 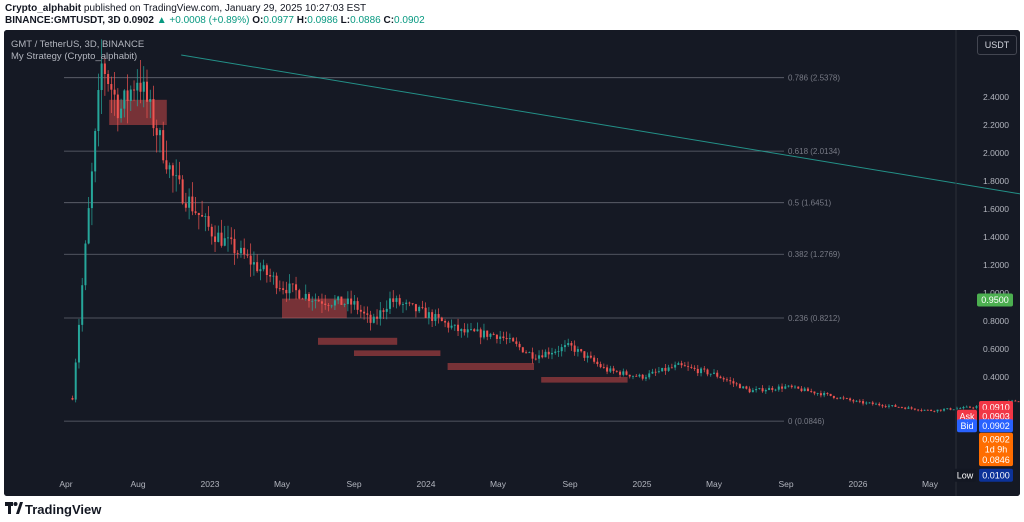 What do you see at coordinates (814, 78) in the screenshot?
I see `fib-level-label: 0.786 (2.5378)` at bounding box center [814, 78].